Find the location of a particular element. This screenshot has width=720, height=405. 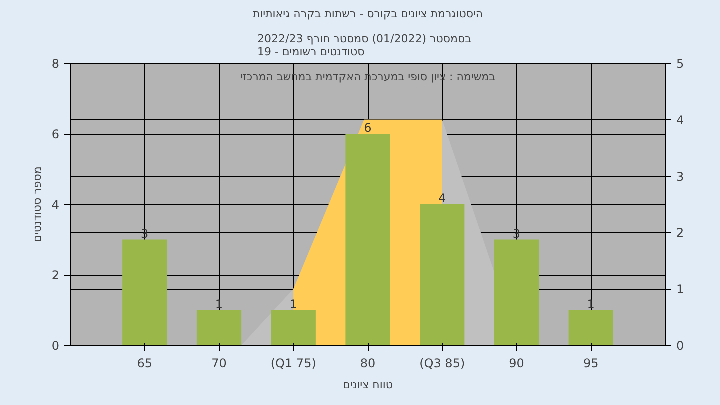

y-tick-label: 6 is located at coordinates (56, 135).